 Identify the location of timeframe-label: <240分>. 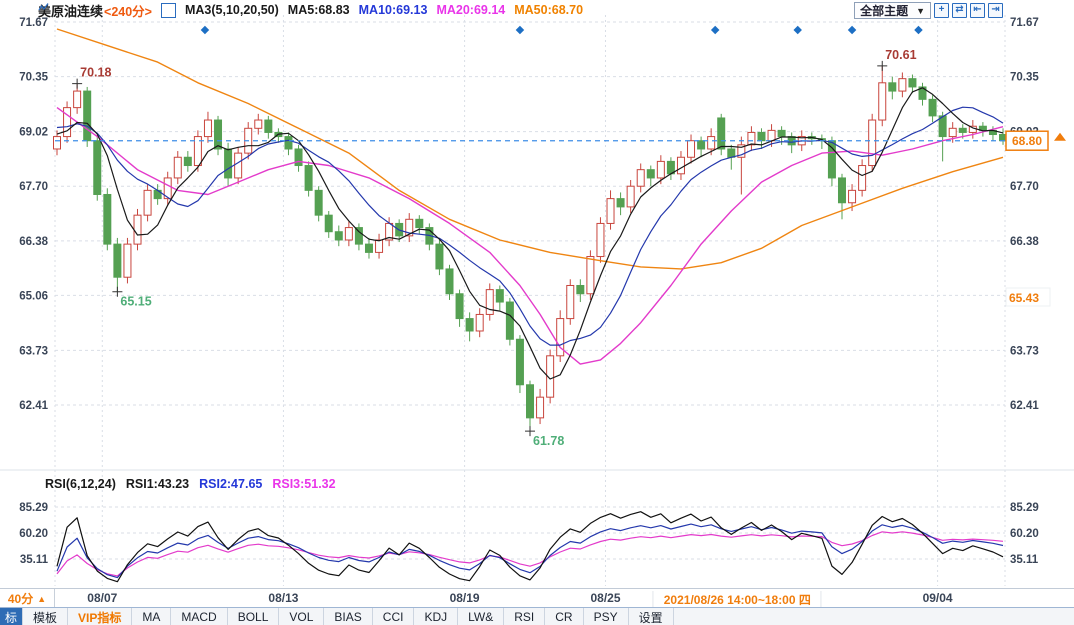
(128, 11).